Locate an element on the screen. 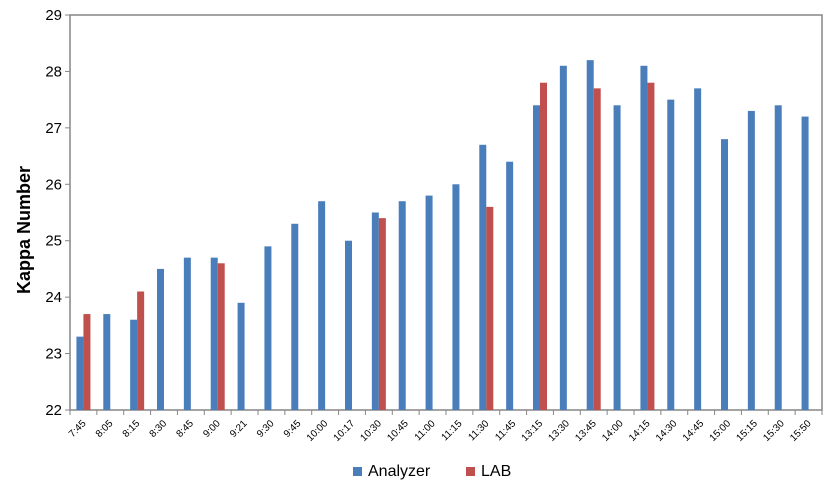 The image size is (832, 487). bar-analyzer-14:15 is located at coordinates (644, 238).